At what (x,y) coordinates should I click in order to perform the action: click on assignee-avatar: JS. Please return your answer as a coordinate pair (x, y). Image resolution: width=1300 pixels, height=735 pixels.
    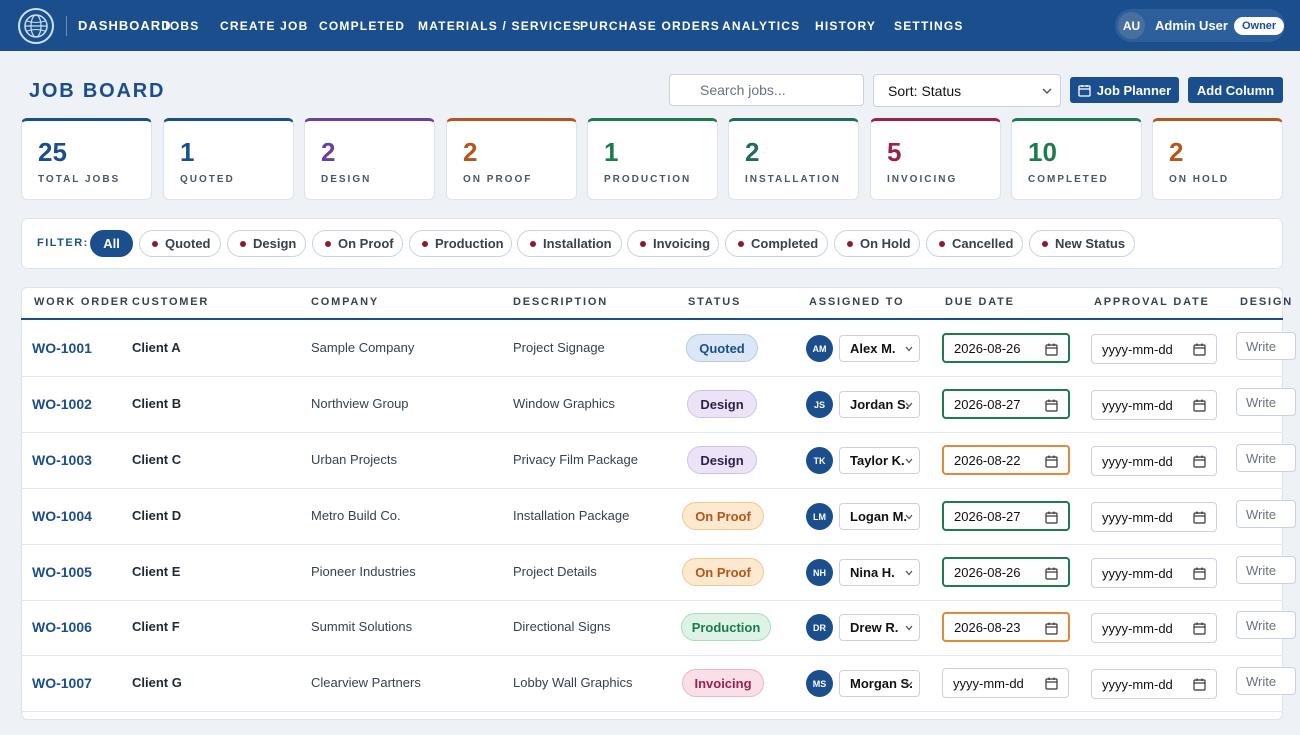
    Looking at the image, I should click on (819, 404).